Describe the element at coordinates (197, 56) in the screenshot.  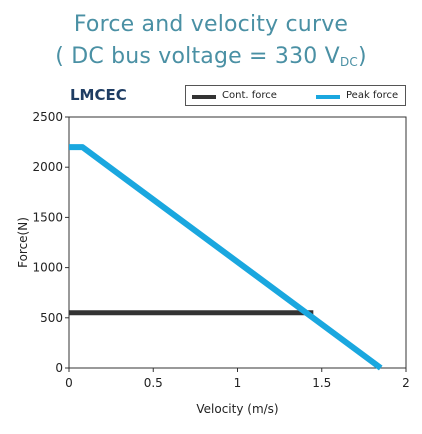
I see `title-voltage-text: ( DC bus voltage = 330 V` at that location.